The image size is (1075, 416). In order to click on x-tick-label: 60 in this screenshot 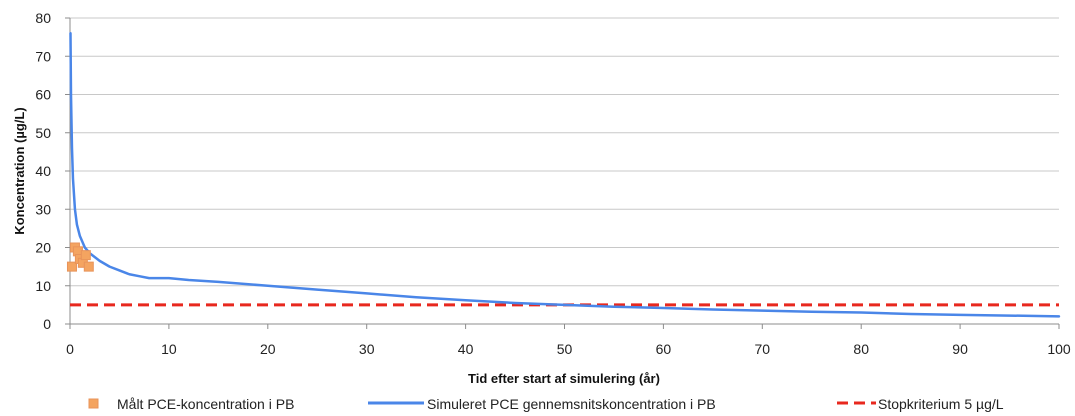, I will do `click(664, 349)`.